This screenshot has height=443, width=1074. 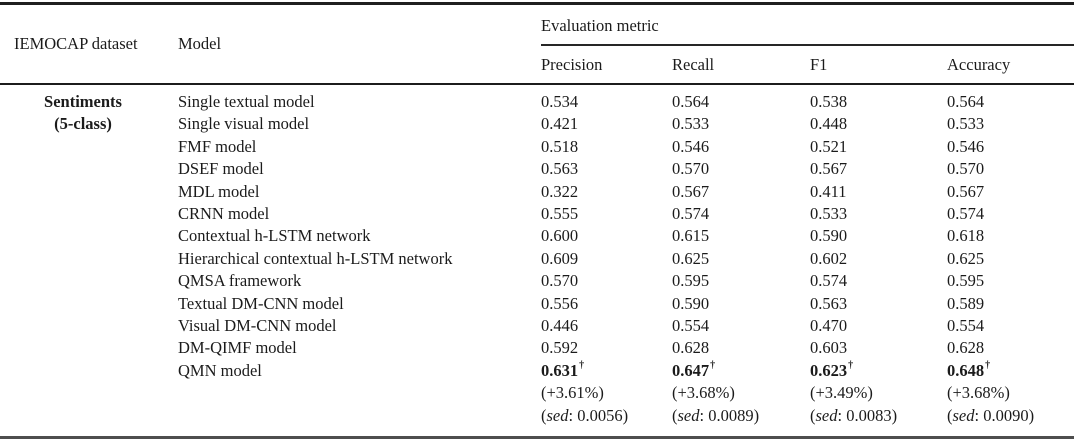 What do you see at coordinates (560, 236) in the screenshot?
I see `precision-cell: 0.600` at bounding box center [560, 236].